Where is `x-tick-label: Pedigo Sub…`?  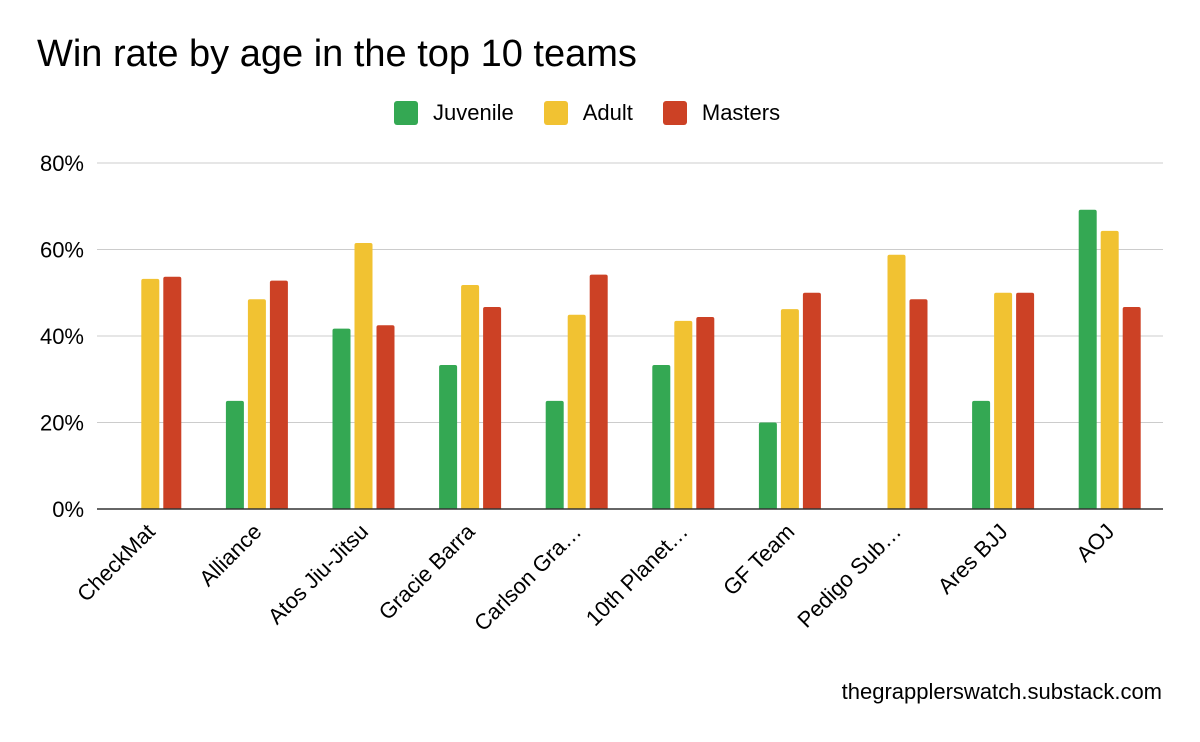
x-tick-label: Pedigo Sub… is located at coordinates (849, 576).